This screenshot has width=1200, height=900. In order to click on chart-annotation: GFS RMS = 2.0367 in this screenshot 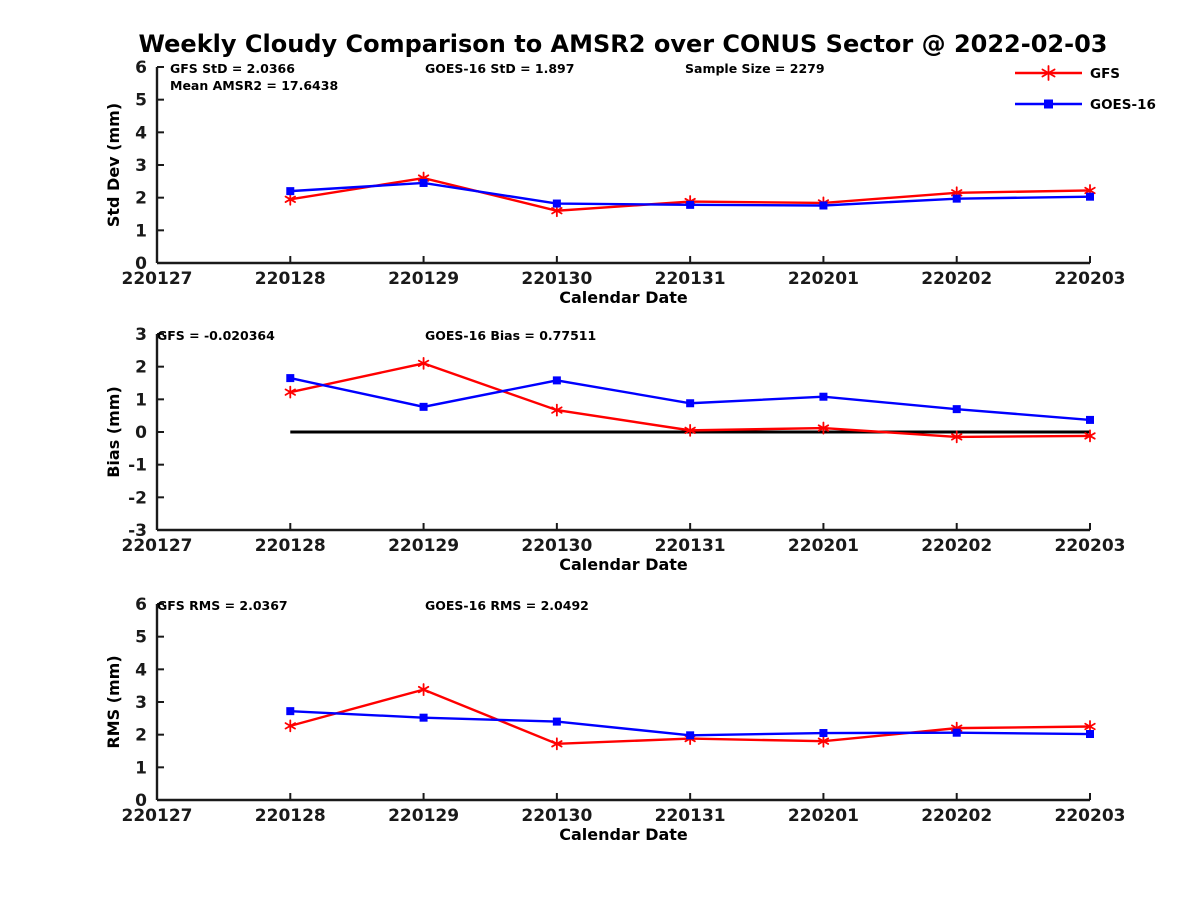, I will do `click(222, 605)`.